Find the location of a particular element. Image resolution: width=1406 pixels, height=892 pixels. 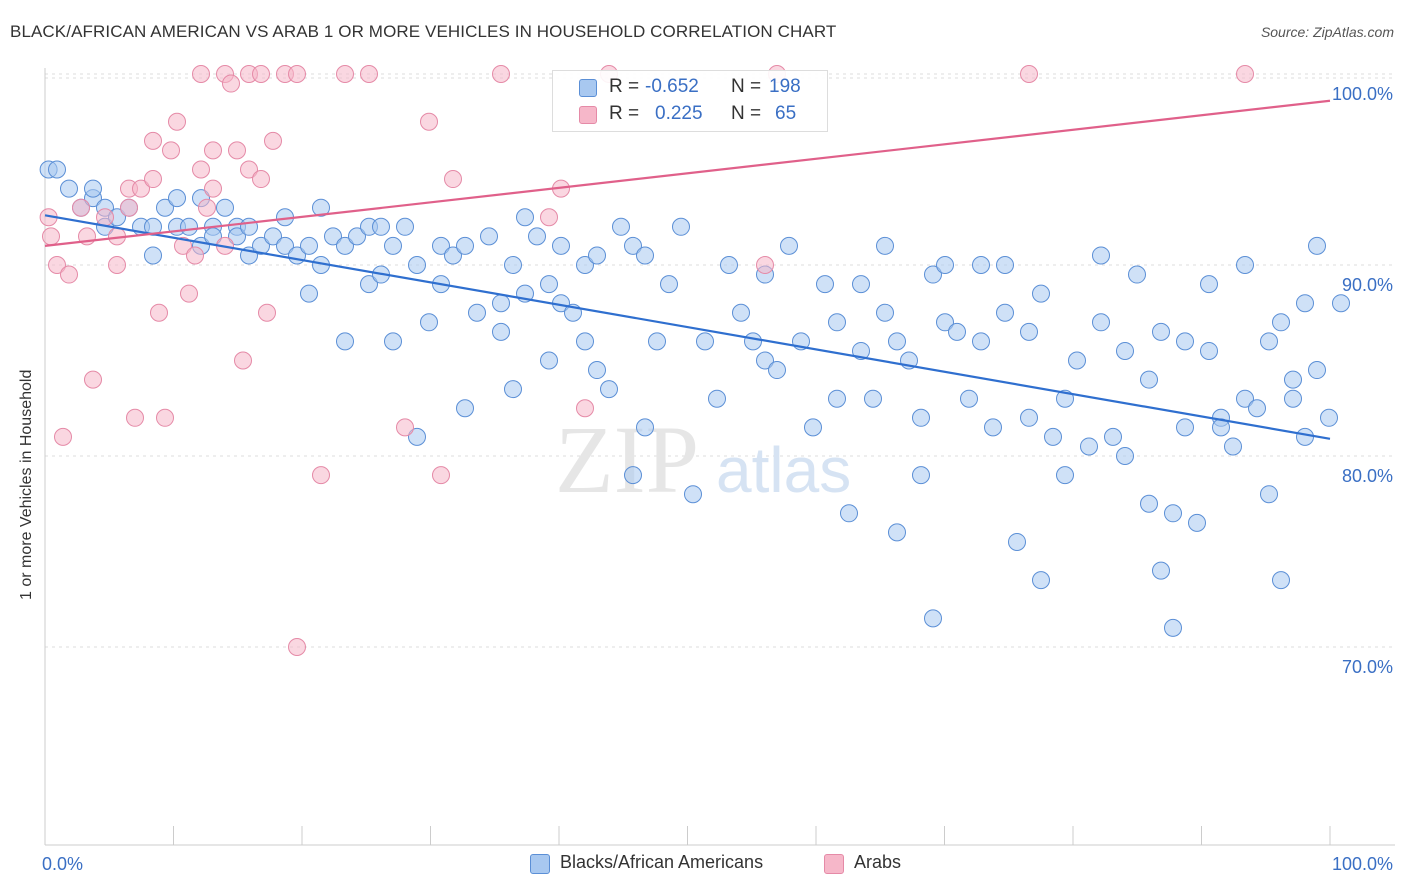

stats-legend: R = -0.652 N = 198 R = 0.225 N = 65 is located at coordinates (690, 101).